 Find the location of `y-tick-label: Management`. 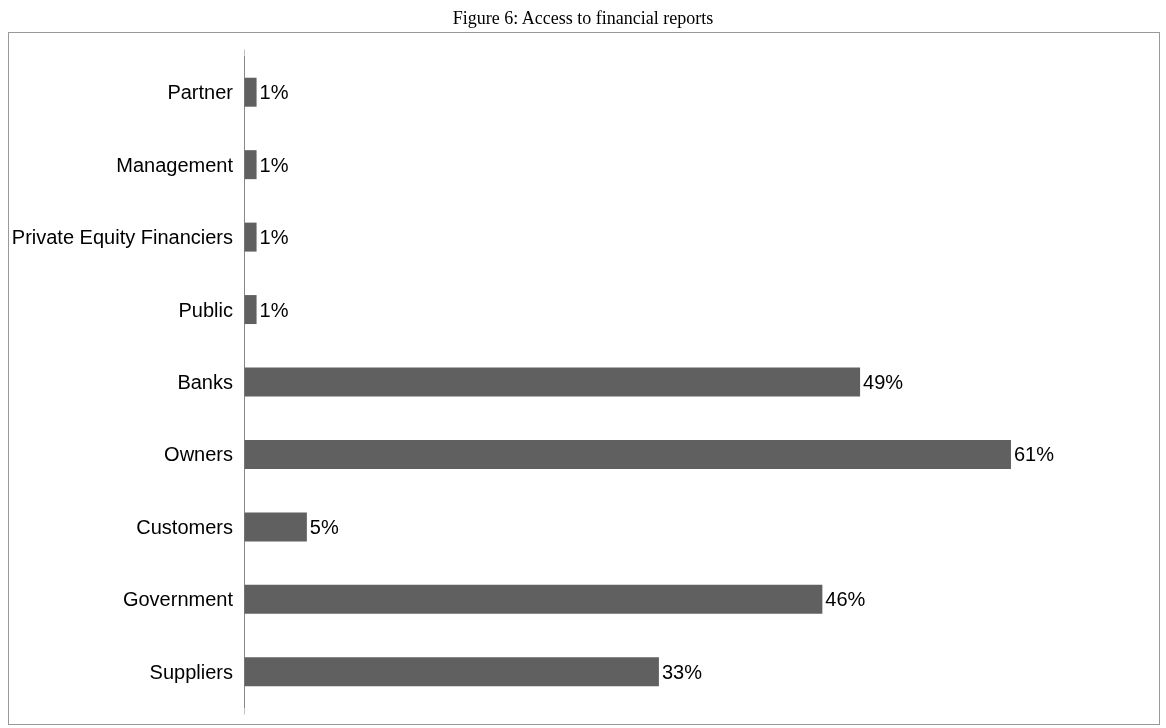

y-tick-label: Management is located at coordinates (175, 164).